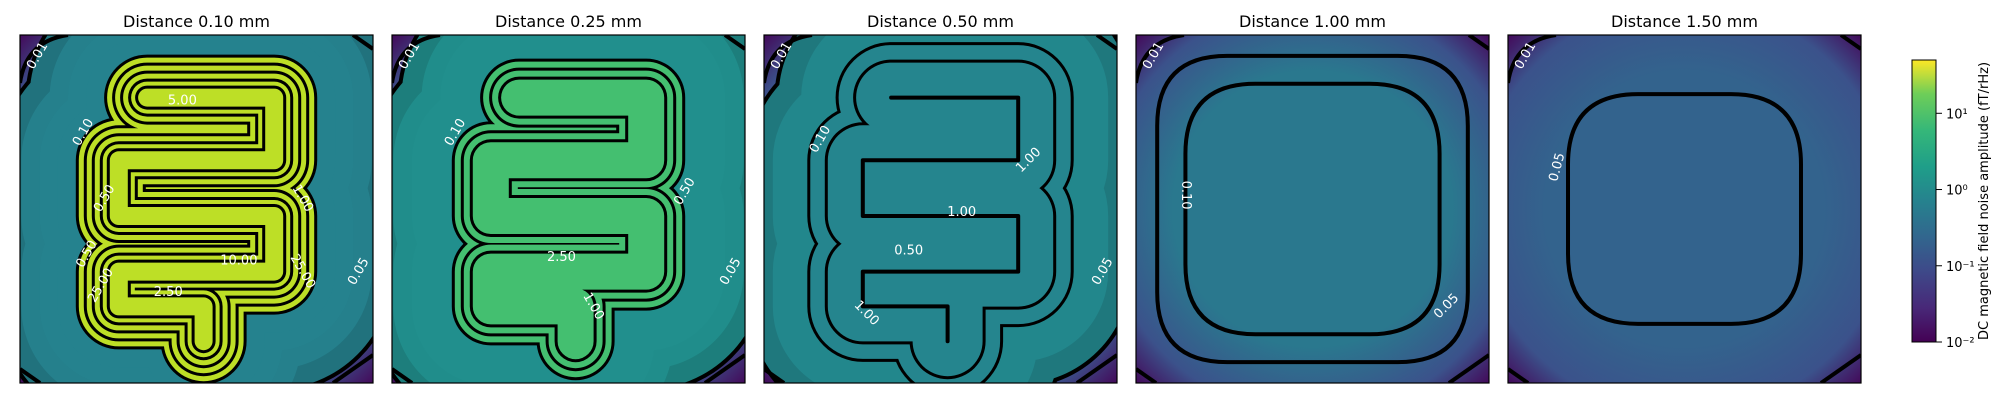 The width and height of the screenshot is (2000, 400). Describe the element at coordinates (238, 261) in the screenshot. I see `contour-label: 10.00` at that location.